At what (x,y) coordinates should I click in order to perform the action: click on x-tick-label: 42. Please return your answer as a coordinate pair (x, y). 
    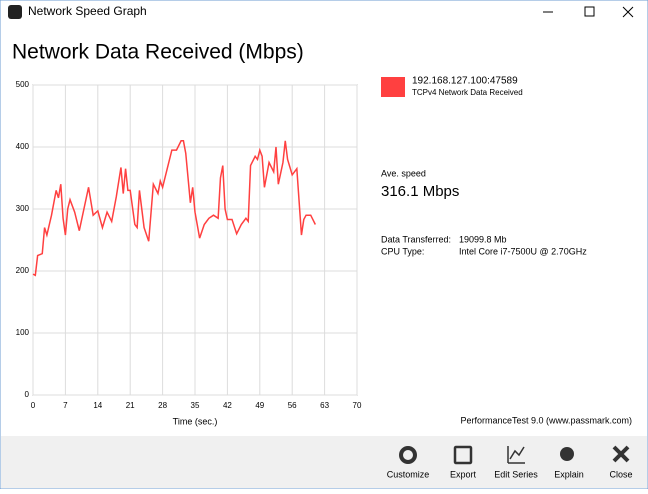
    Looking at the image, I should click on (227, 405).